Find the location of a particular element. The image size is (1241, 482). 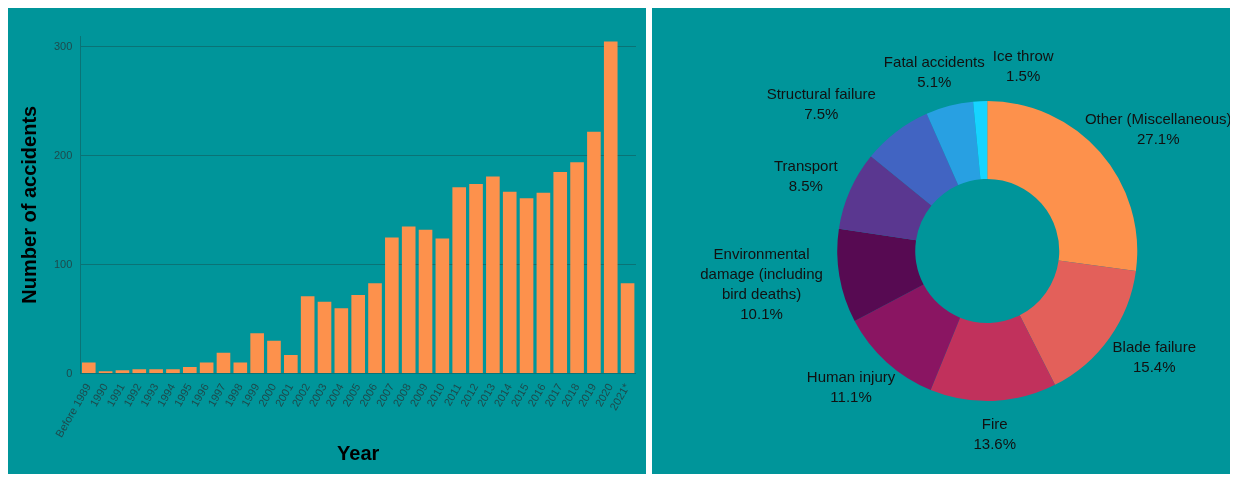

slice-label: Other (Miscellaneous) is located at coordinates (1158, 119).